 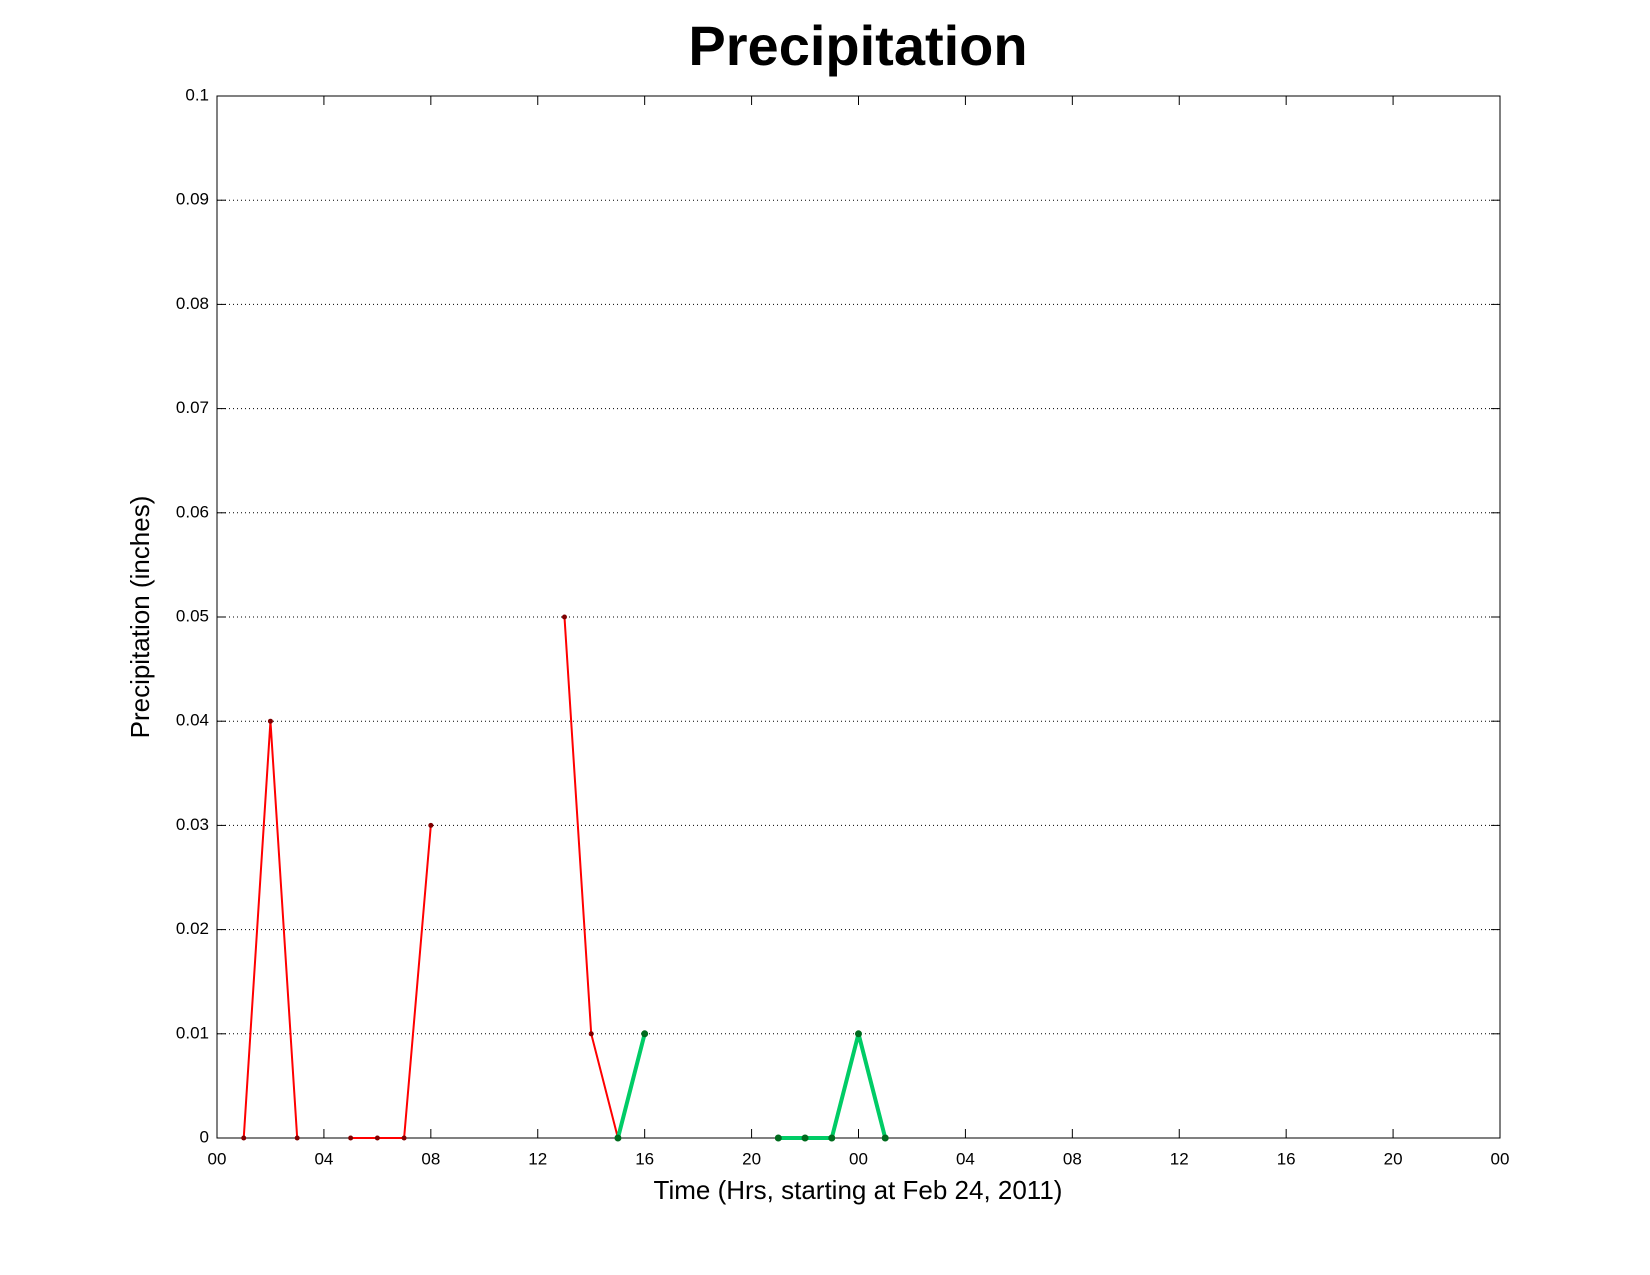 I want to click on y-tick-label: 0.05, so click(x=192, y=615).